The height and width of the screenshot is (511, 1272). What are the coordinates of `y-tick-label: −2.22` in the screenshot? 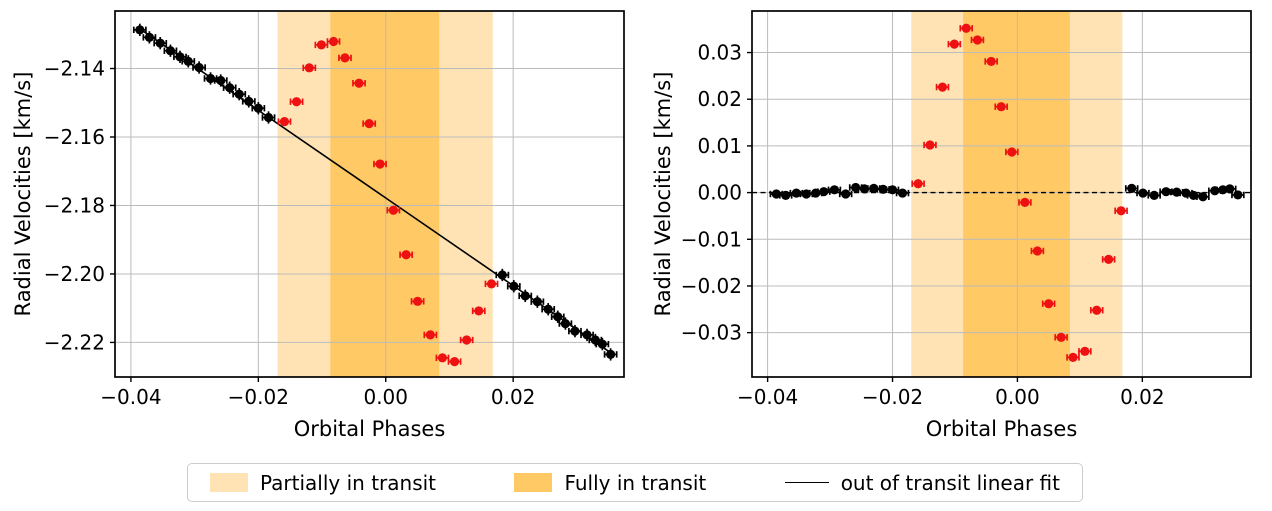 It's located at (74, 342).